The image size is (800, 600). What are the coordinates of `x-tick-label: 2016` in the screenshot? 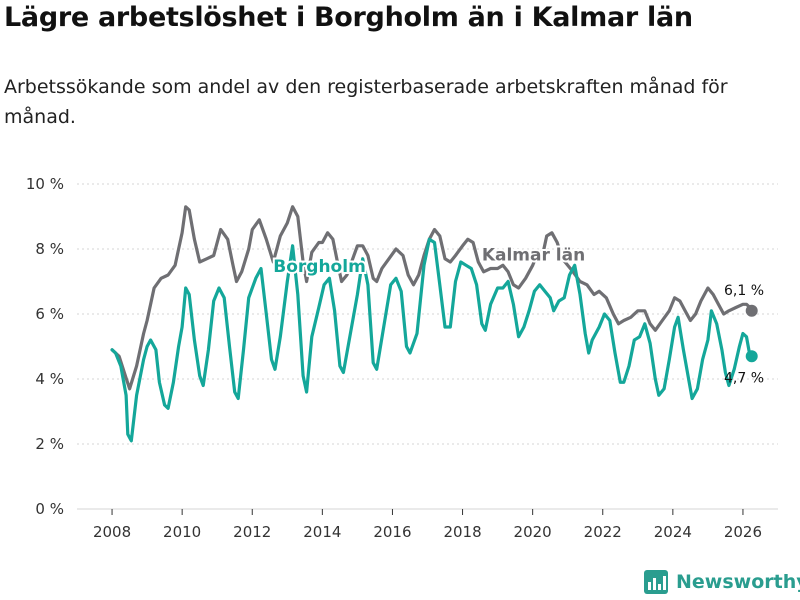 It's located at (392, 532).